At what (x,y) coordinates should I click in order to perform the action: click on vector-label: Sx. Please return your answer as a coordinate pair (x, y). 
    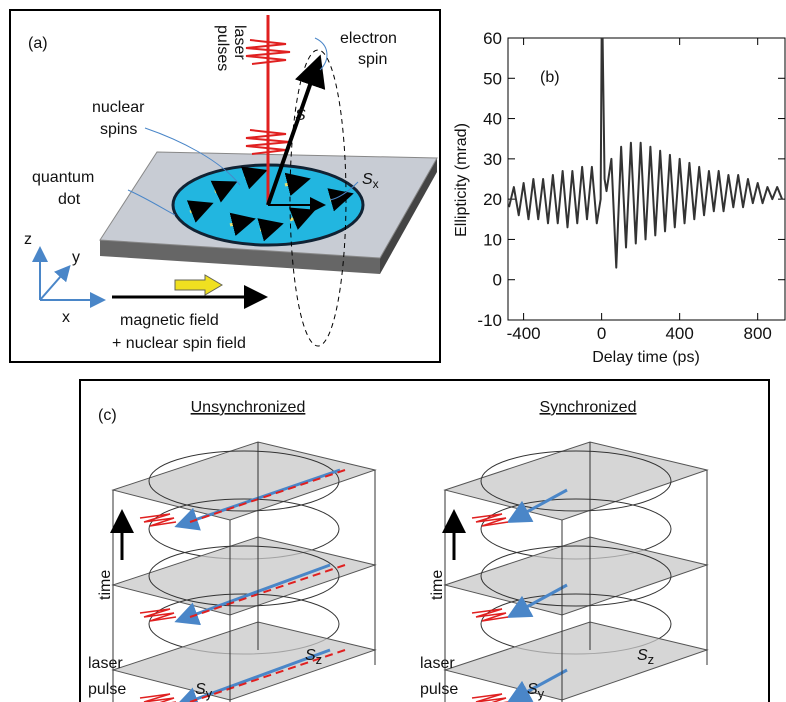
    Looking at the image, I should click on (370, 181).